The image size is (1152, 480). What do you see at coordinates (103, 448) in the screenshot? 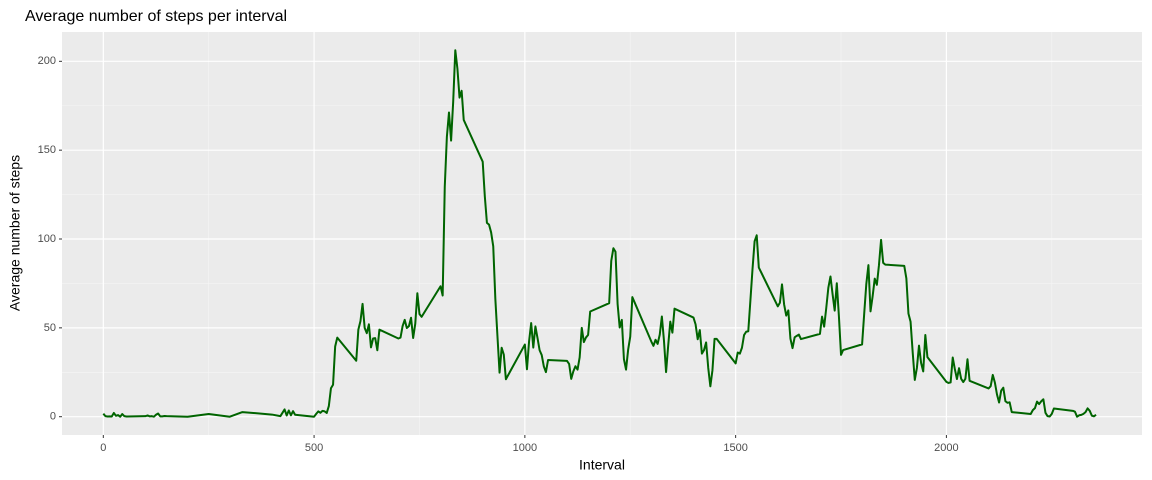
I see `x-tick-label: 0` at bounding box center [103, 448].